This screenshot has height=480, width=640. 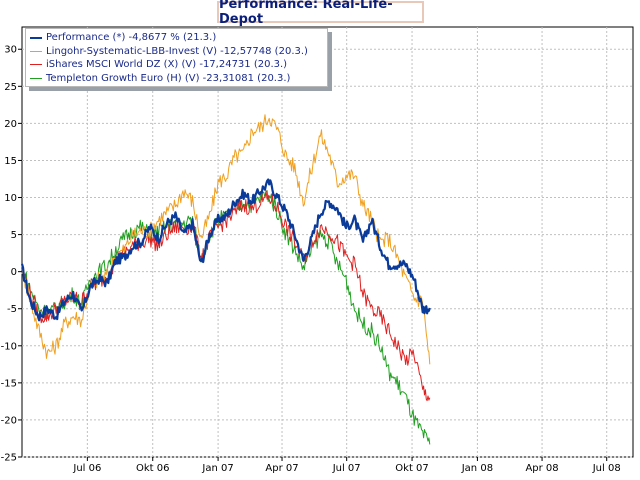 I want to click on legend-swatch-lingohr, so click(x=36, y=51).